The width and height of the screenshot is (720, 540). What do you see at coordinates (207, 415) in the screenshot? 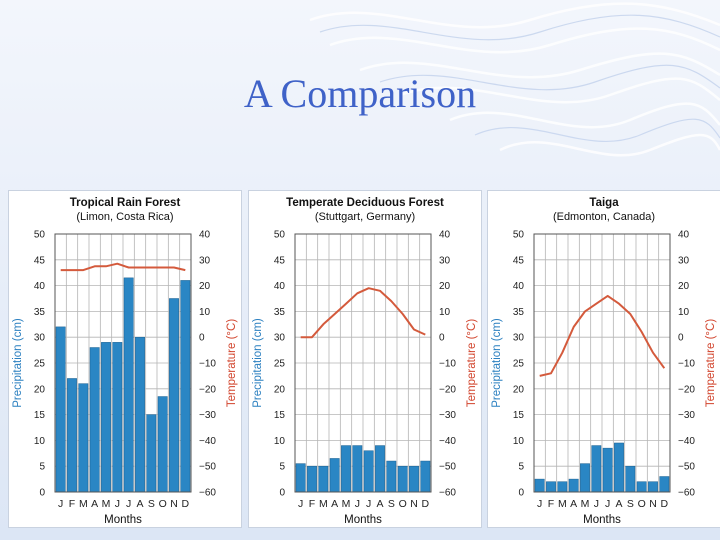
I see `y2-tick-label: −30` at bounding box center [207, 415].